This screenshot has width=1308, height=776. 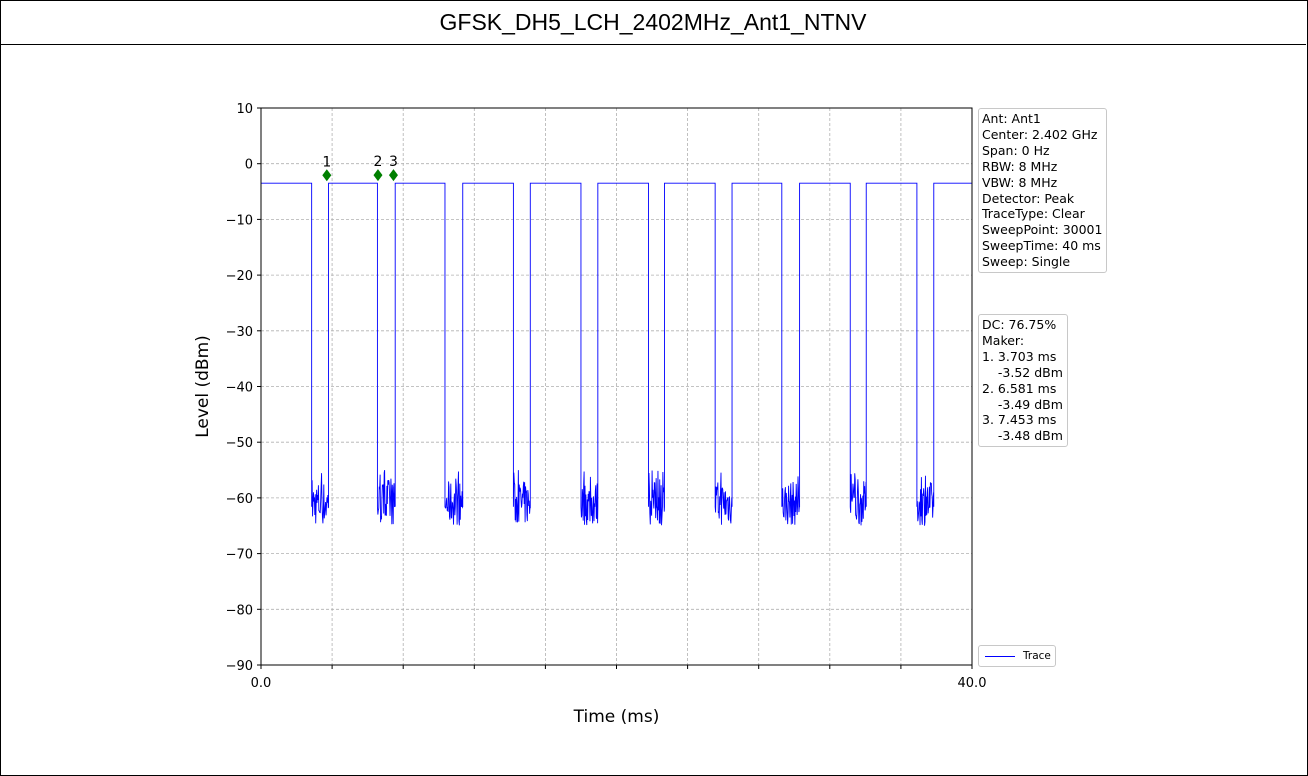 What do you see at coordinates (1019, 388) in the screenshot?
I see `result-box-line: 2. 6.581 ms` at bounding box center [1019, 388].